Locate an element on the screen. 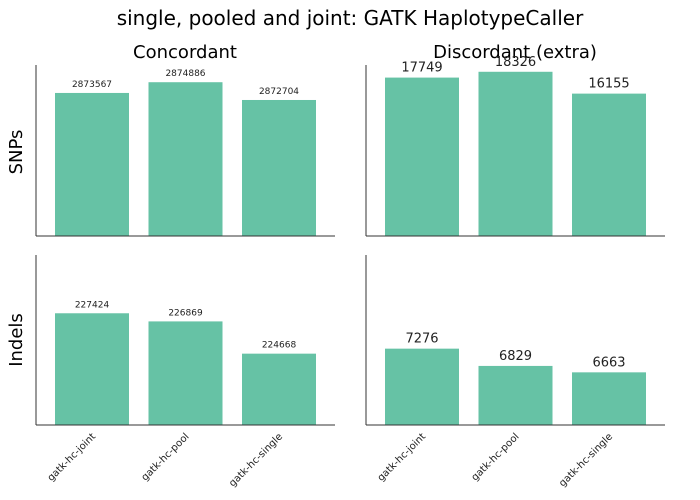  data-label: 6829 is located at coordinates (515, 356).